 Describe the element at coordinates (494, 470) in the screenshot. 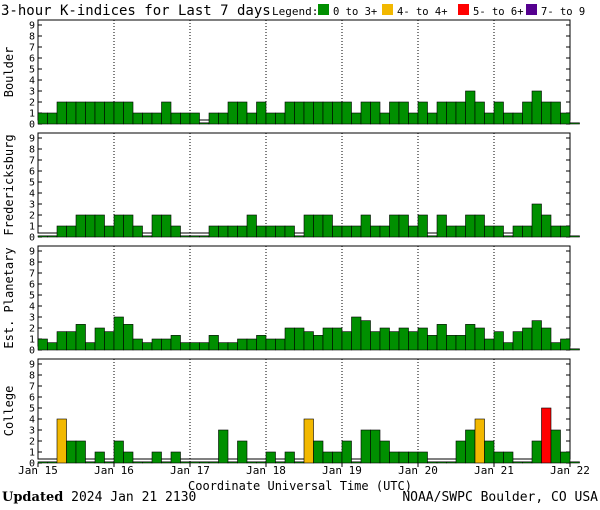

I see `x-tick-label: Jan 21` at that location.